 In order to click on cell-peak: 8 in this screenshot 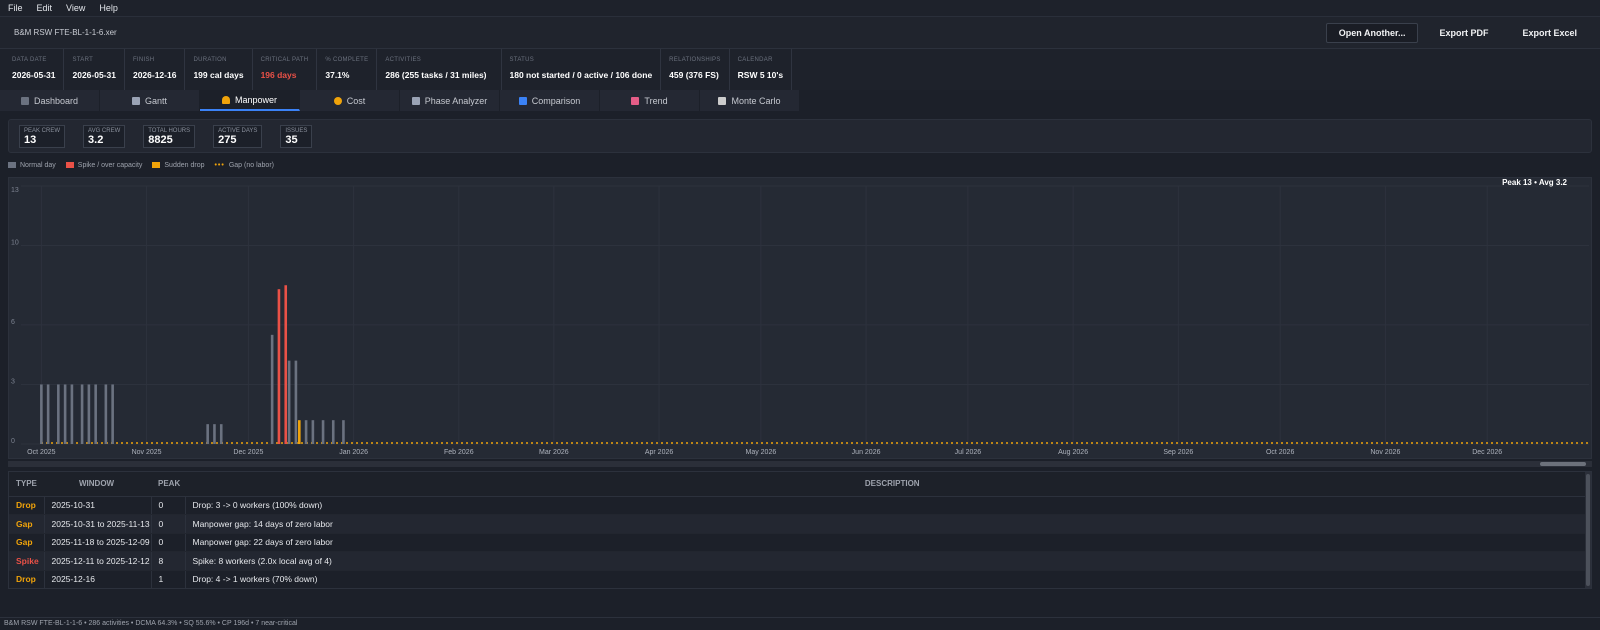, I will do `click(168, 561)`.